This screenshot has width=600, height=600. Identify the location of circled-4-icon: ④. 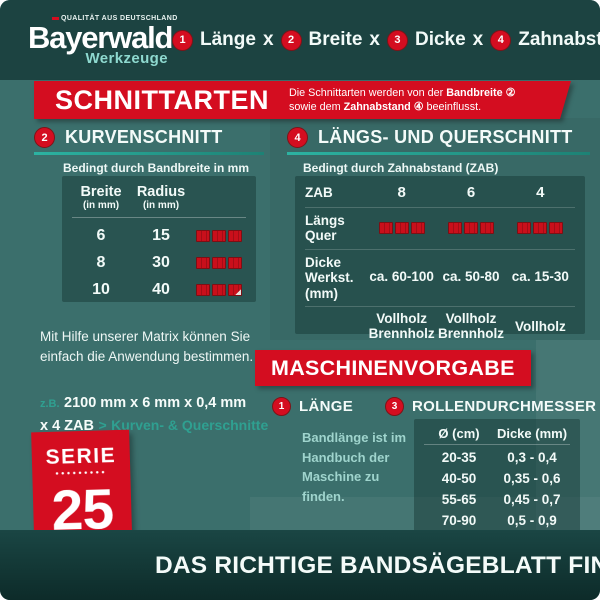
(417, 107).